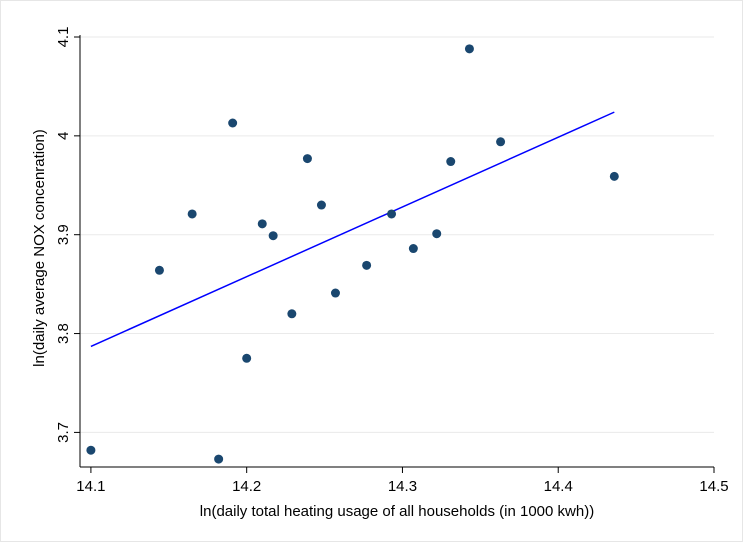 This screenshot has height=542, width=743. Describe the element at coordinates (713, 486) in the screenshot. I see `x-tick-label: 14.5` at that location.